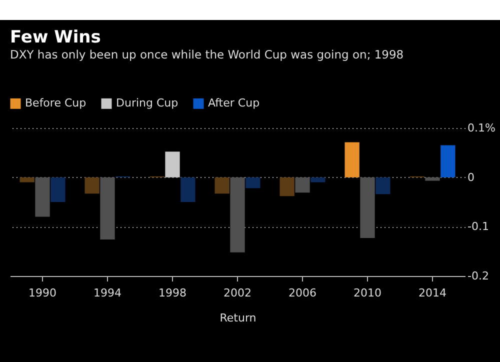  I want to click on x-tick-label: 2006, so click(302, 293).